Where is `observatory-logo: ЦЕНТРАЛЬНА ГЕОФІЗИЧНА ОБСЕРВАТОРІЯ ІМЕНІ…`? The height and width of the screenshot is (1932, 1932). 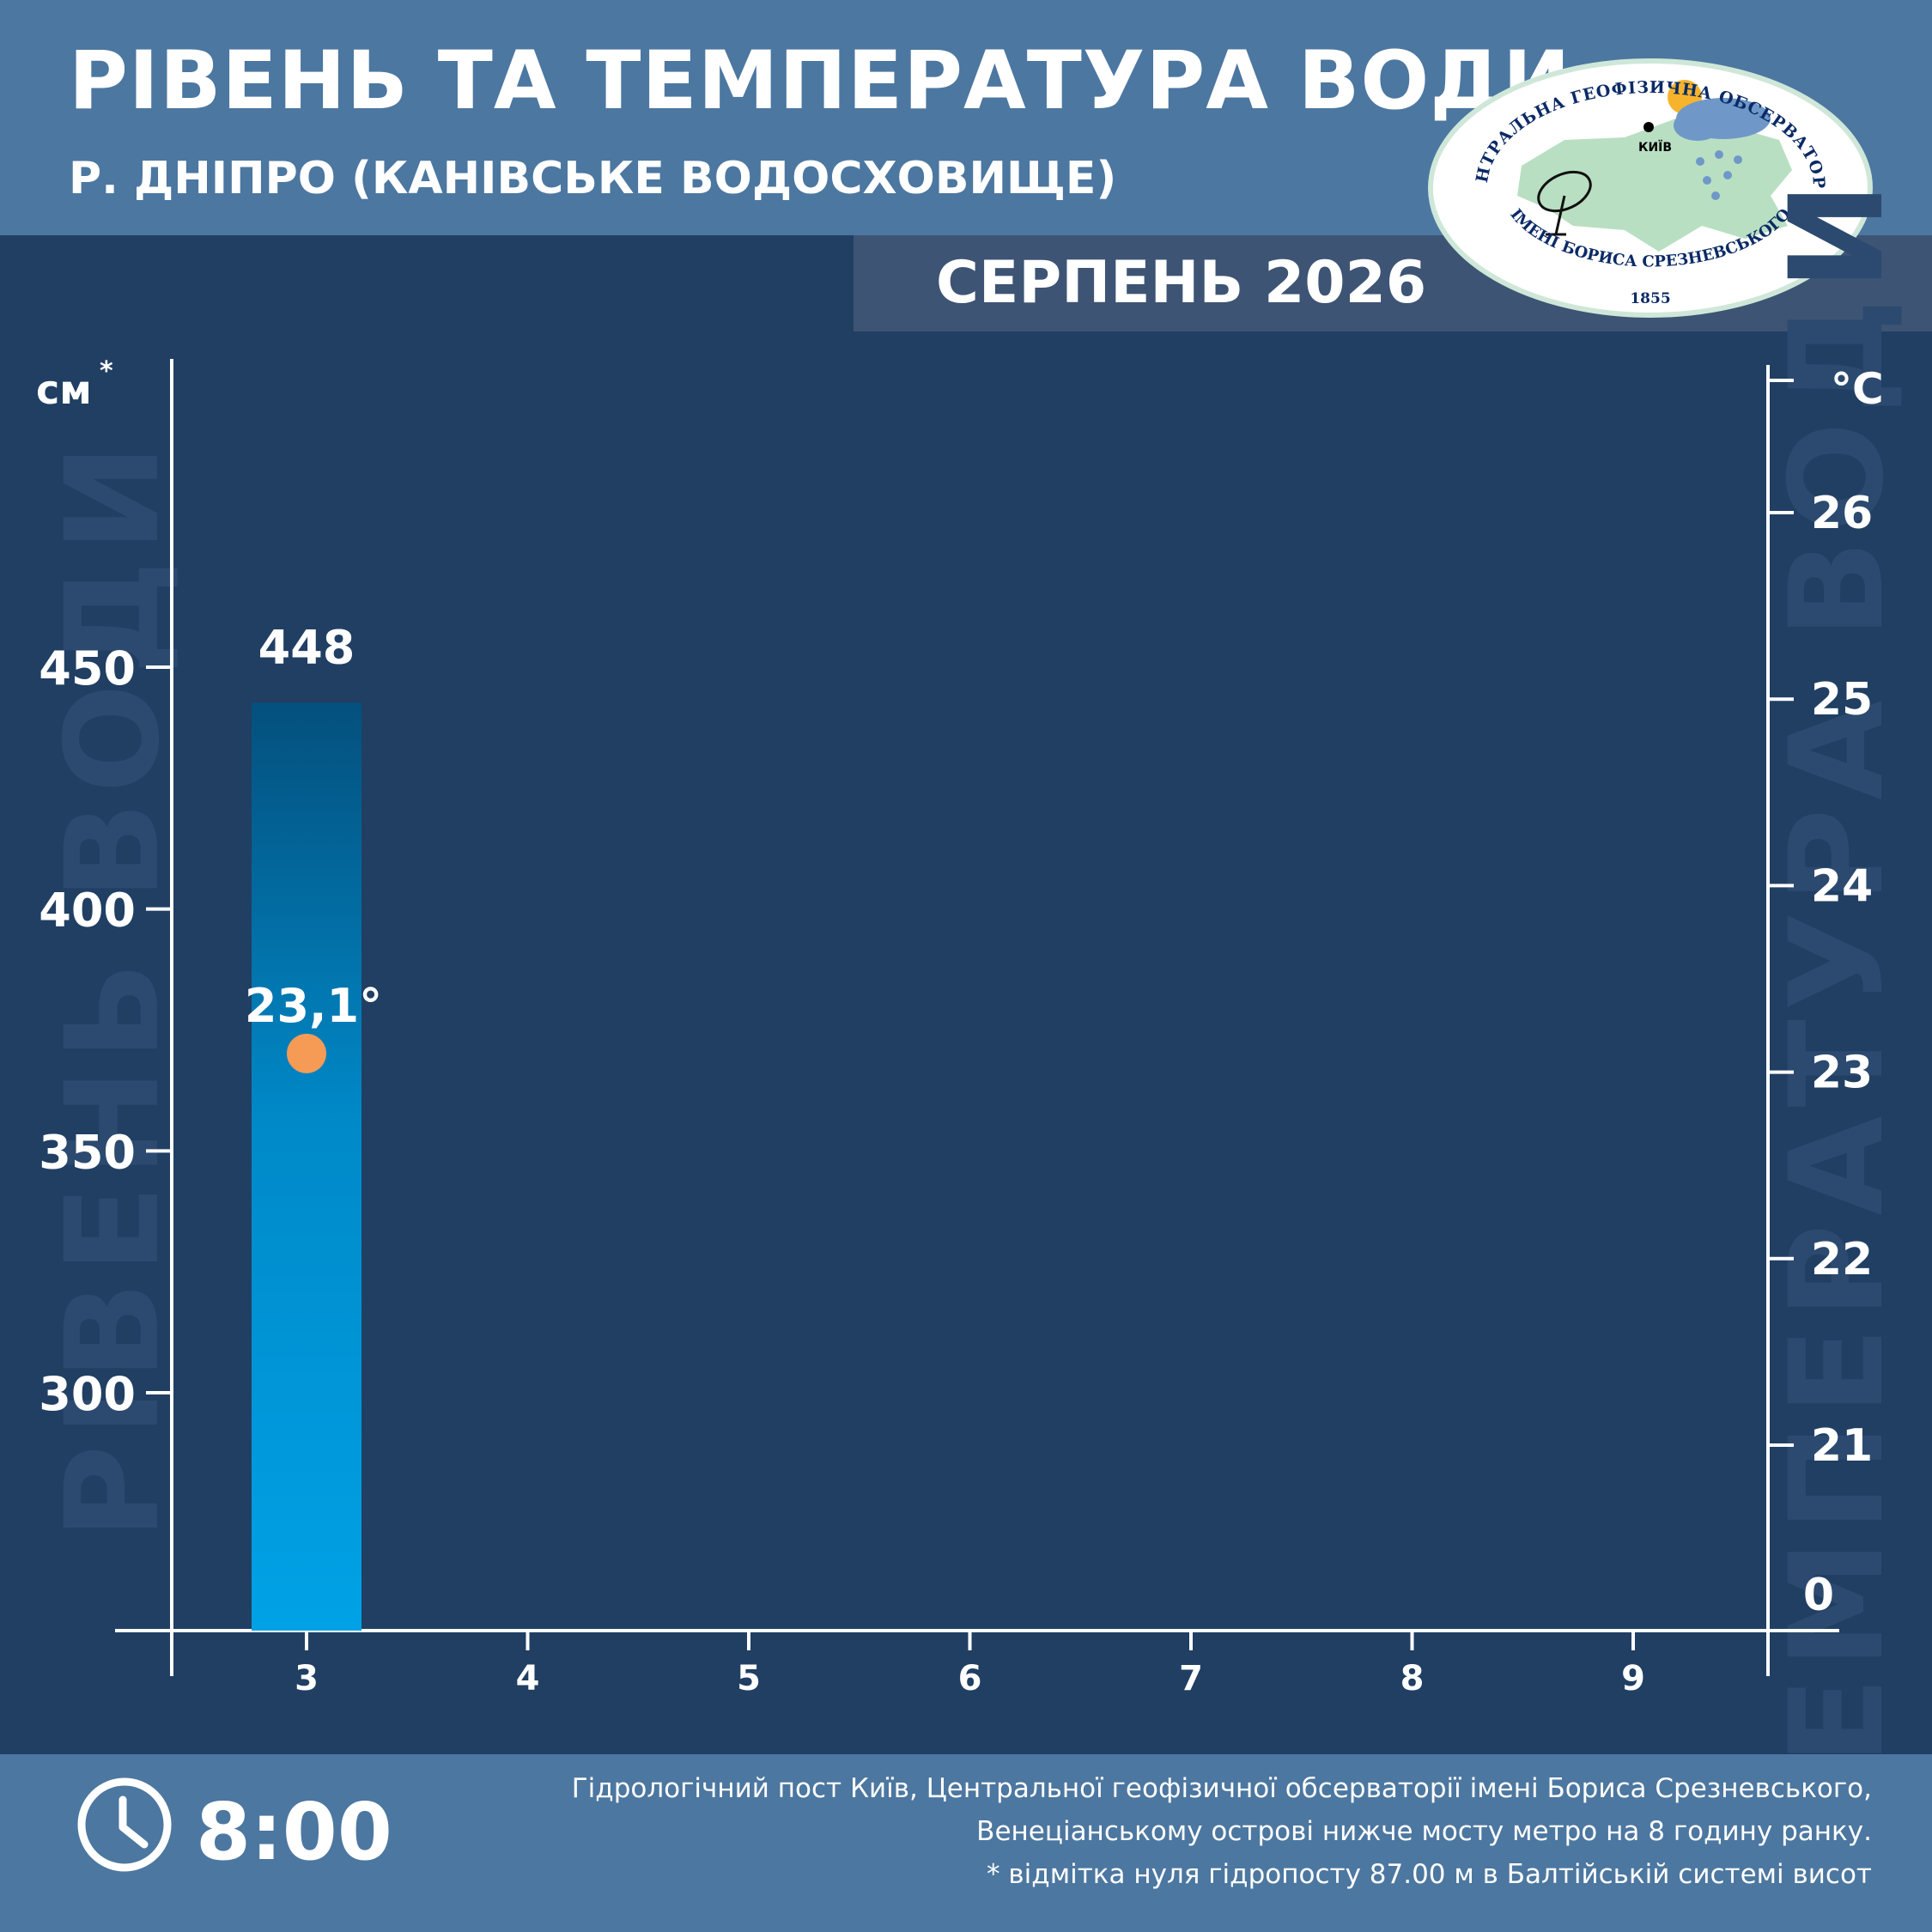 observatory-logo: ЦЕНТРАЛЬНА ГЕОФІЗИЧНА ОБСЕРВАТОРІЯ ІМЕНІ… is located at coordinates (1650, 188).